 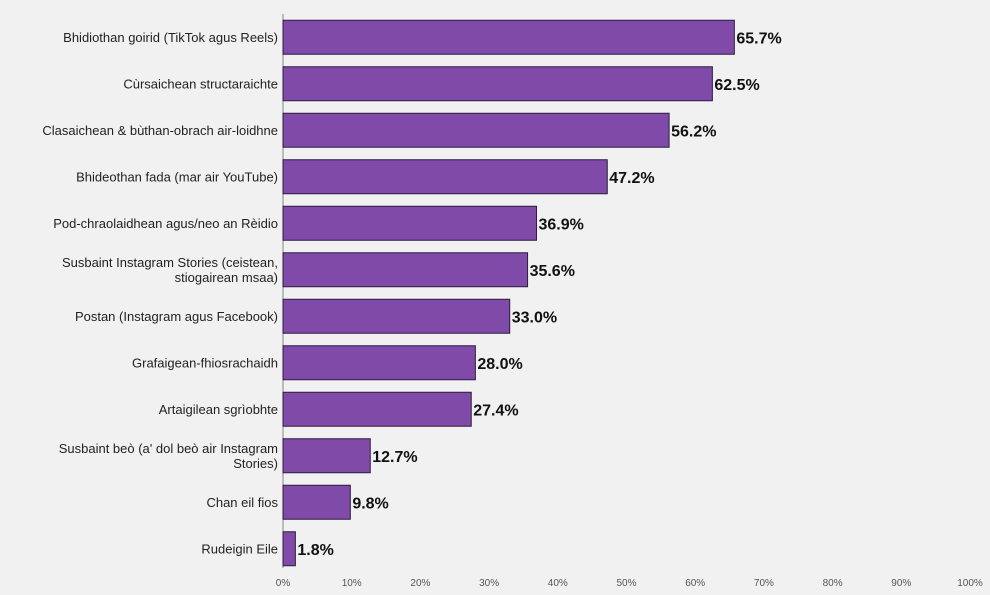 I want to click on category-label-line: Susbaint beò (a' dol beò air Instagram, so click(x=168, y=448).